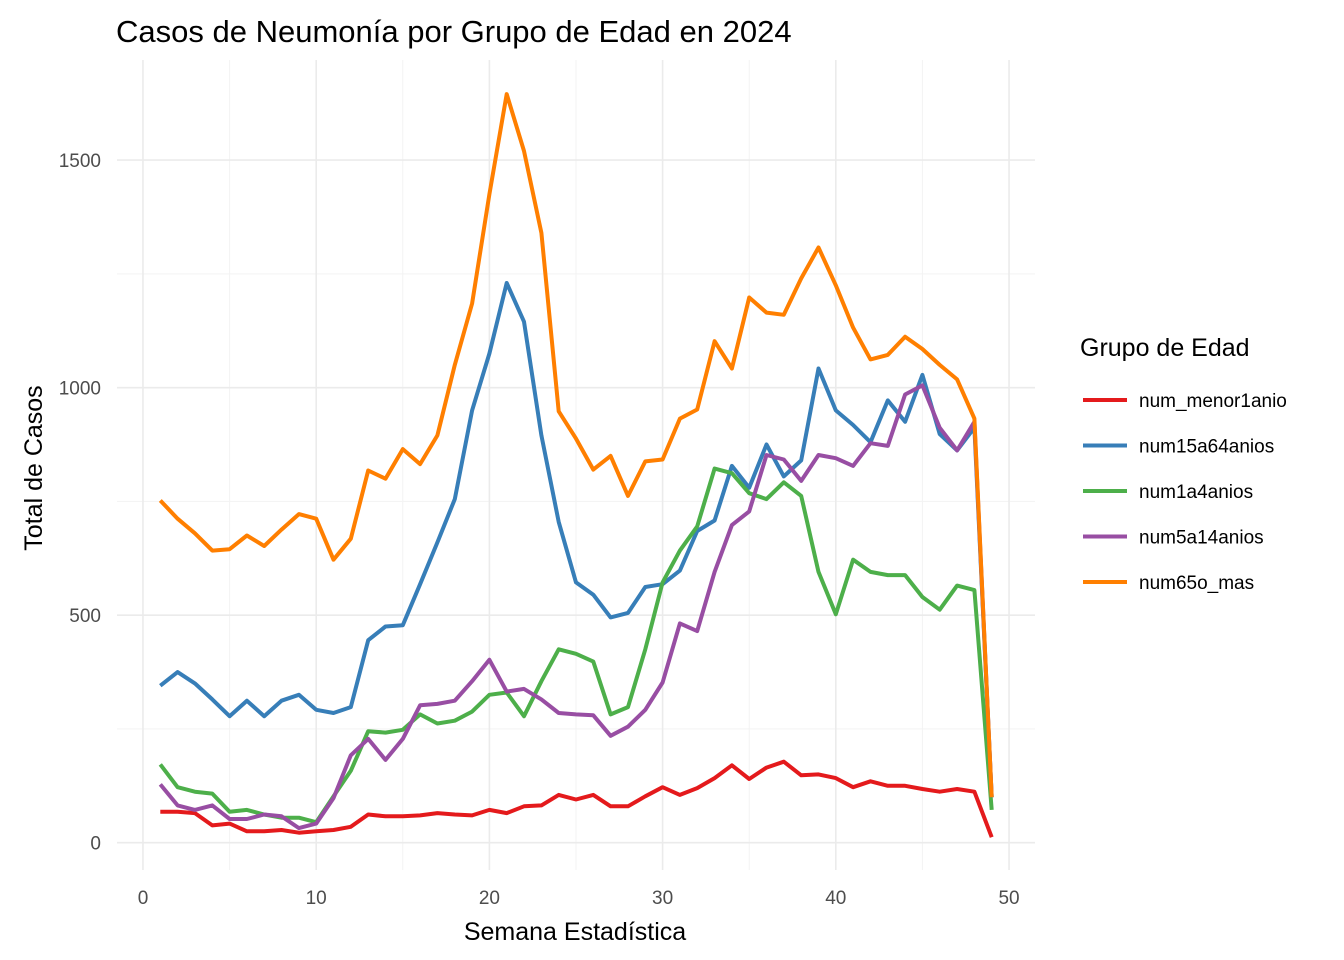 The width and height of the screenshot is (1344, 960). I want to click on legend-label: num65o_mas, so click(1196, 583).